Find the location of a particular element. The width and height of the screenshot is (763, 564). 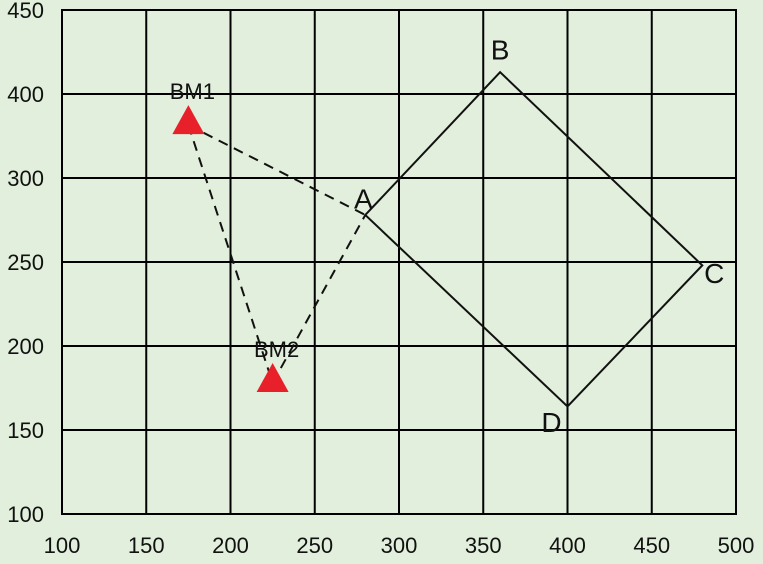

x-tick-label: 450 is located at coordinates (651, 545).